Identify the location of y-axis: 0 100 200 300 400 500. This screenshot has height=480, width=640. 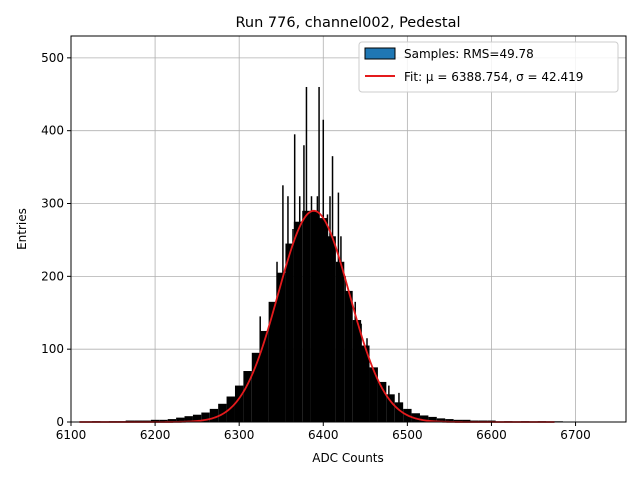
(56, 240).